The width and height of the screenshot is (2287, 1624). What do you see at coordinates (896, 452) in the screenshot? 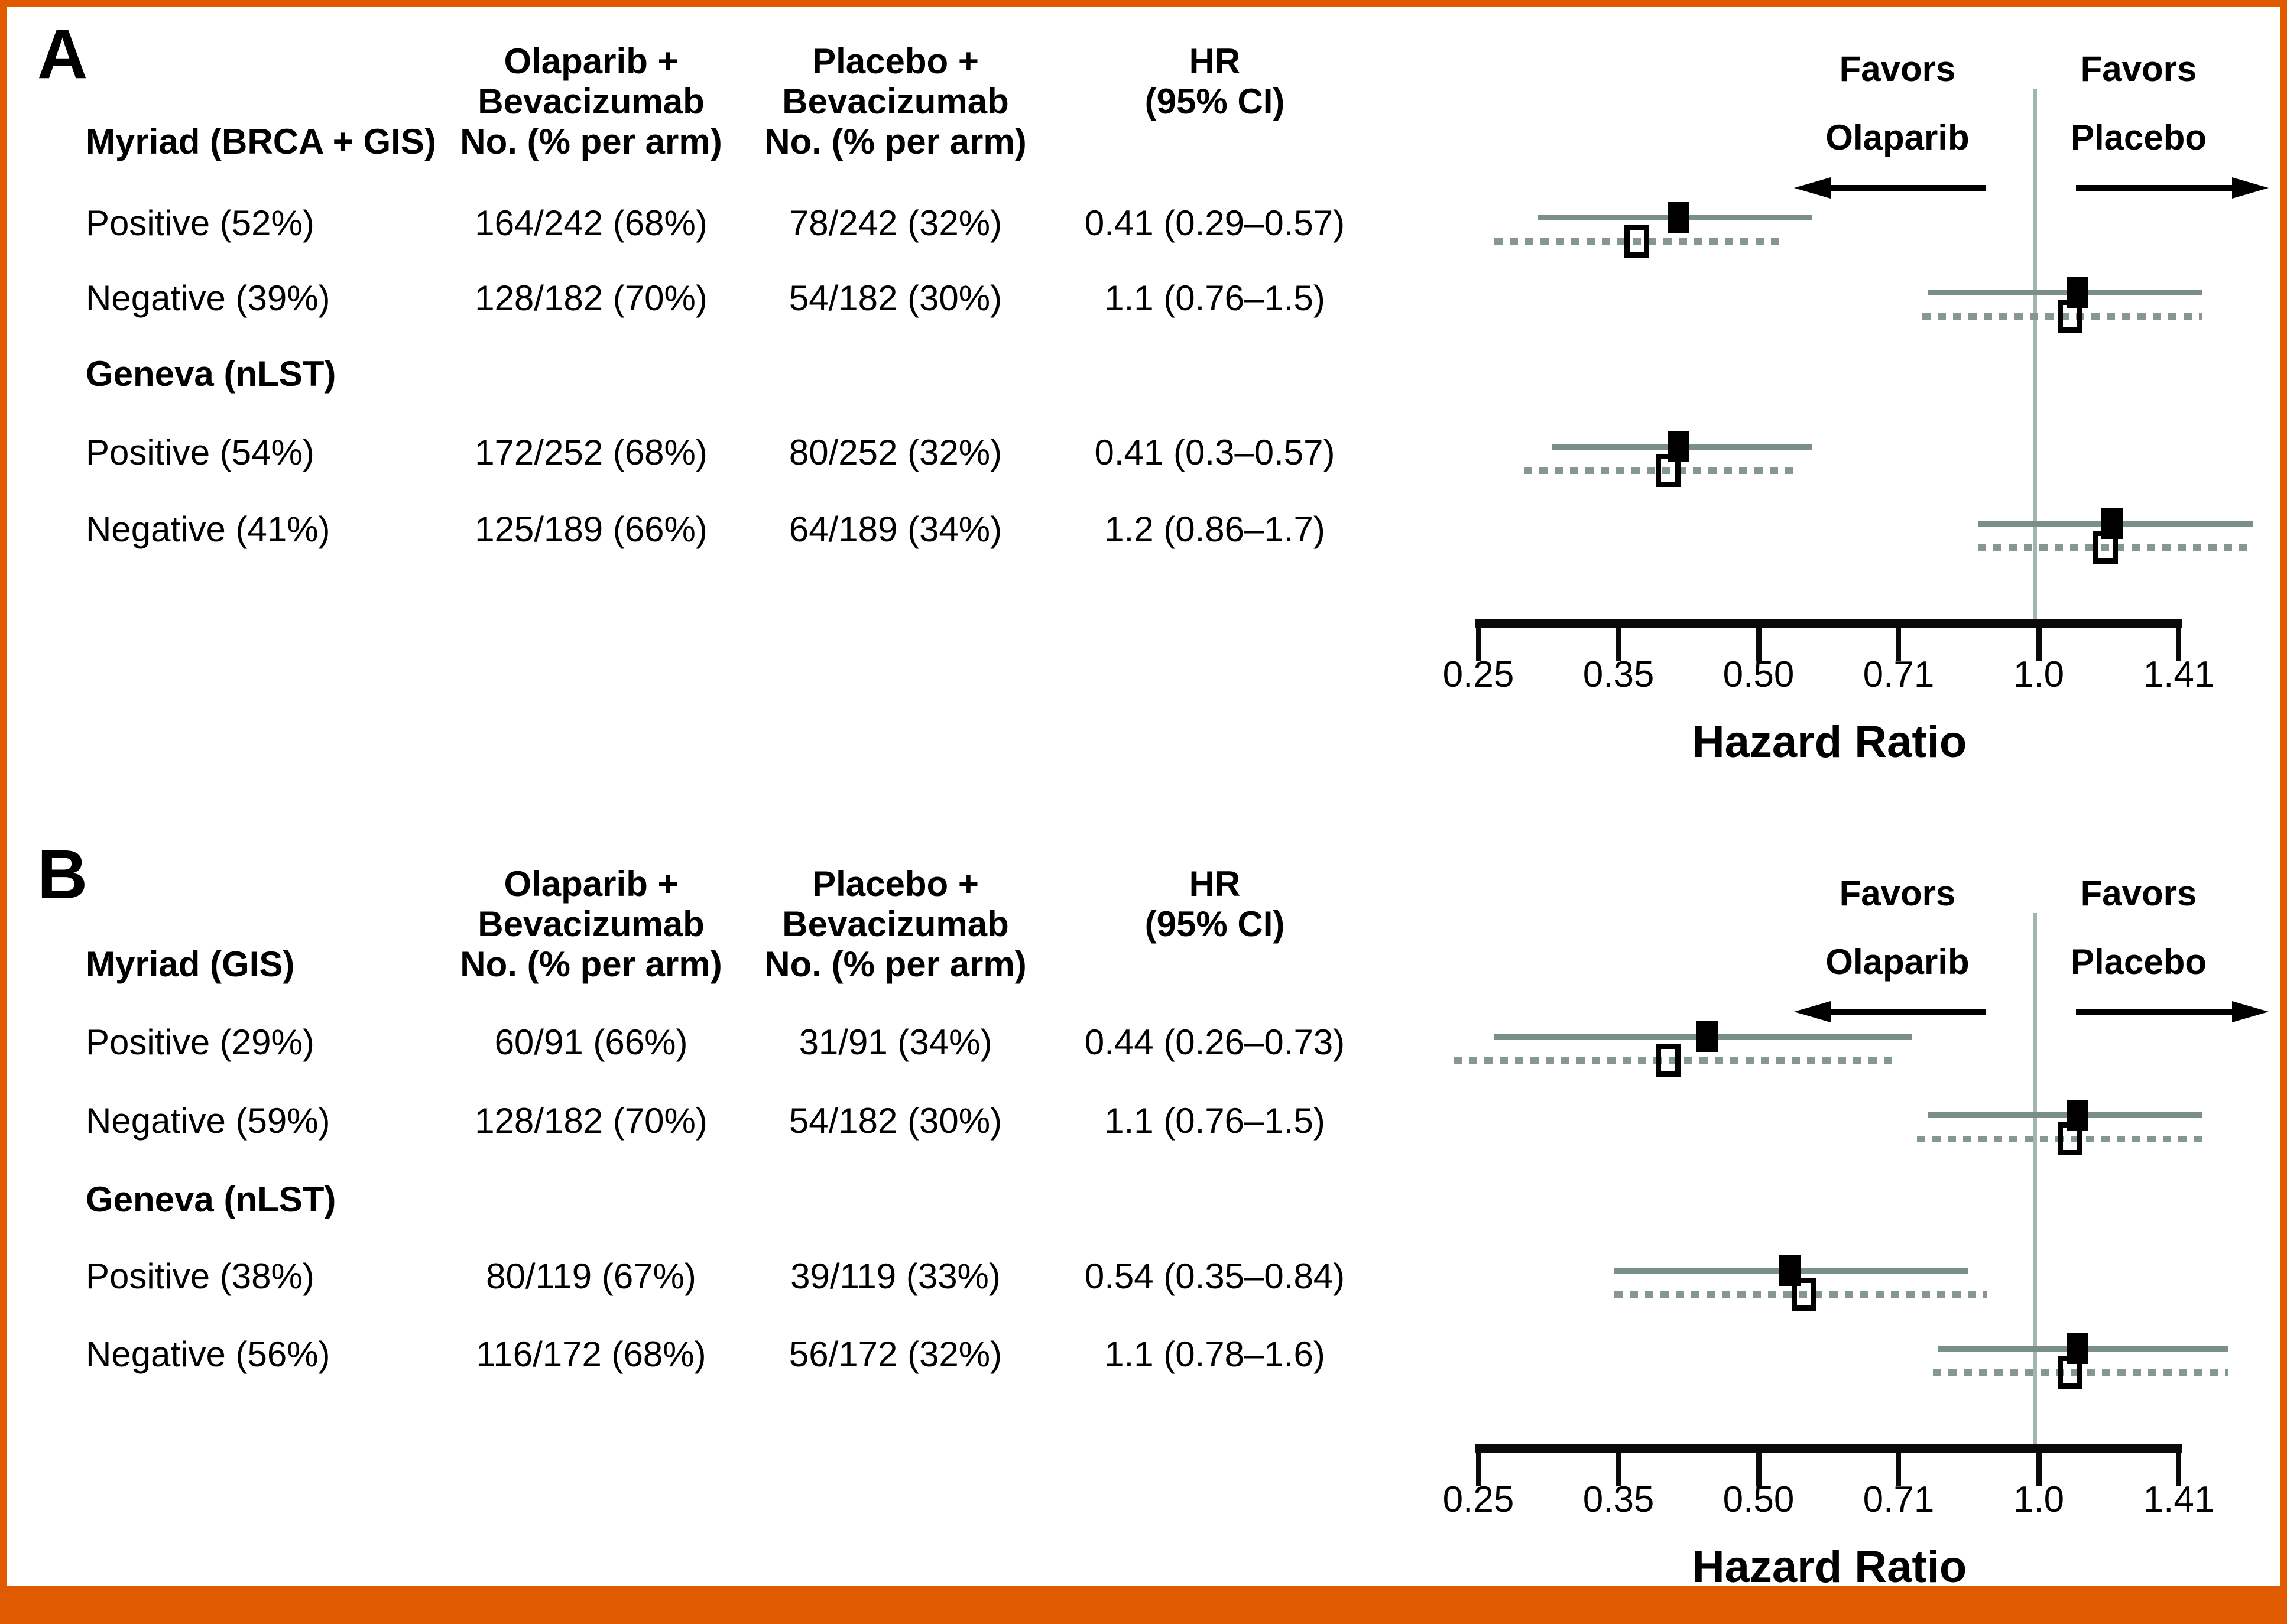
I see `row-placebo-value: 80/252 (32%)` at bounding box center [896, 452].